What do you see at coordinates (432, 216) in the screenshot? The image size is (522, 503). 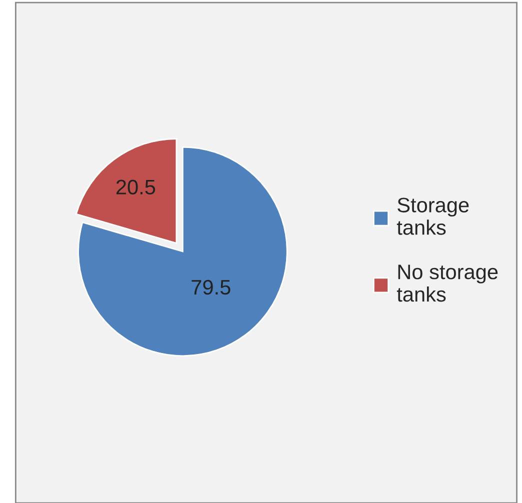 I see `legend-label: Storage tanks` at bounding box center [432, 216].